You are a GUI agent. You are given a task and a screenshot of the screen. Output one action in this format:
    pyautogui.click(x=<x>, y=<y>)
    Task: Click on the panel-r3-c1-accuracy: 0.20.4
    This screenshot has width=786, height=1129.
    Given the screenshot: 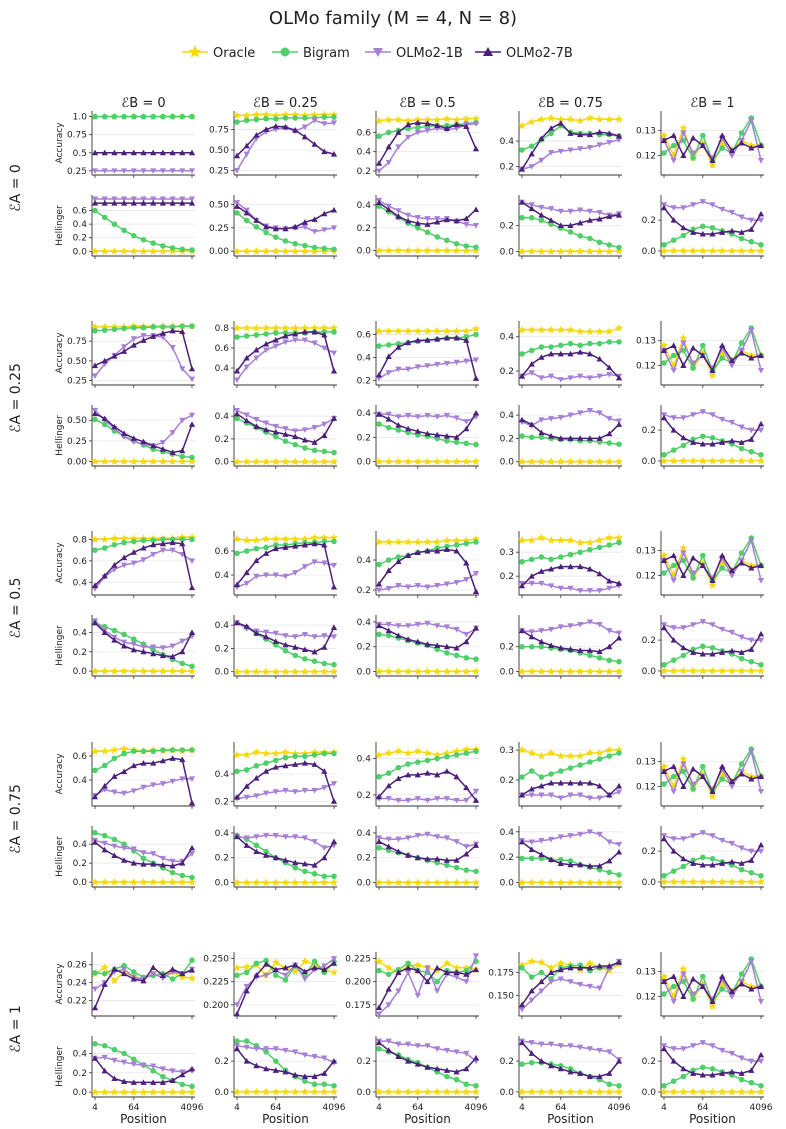 What is the action you would take?
    pyautogui.click(x=276, y=775)
    